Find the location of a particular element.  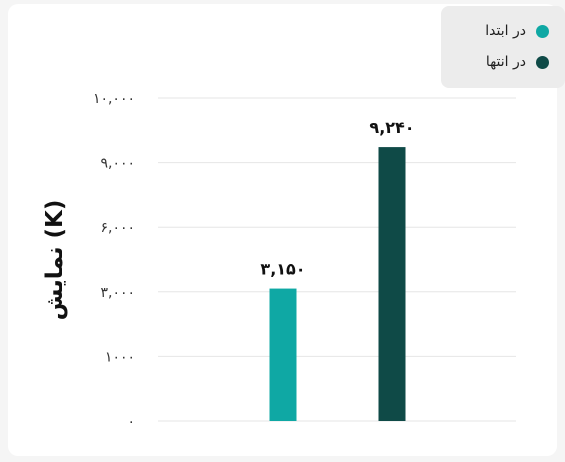

bar-value-label: ۹,۲۴۰ is located at coordinates (391, 127).